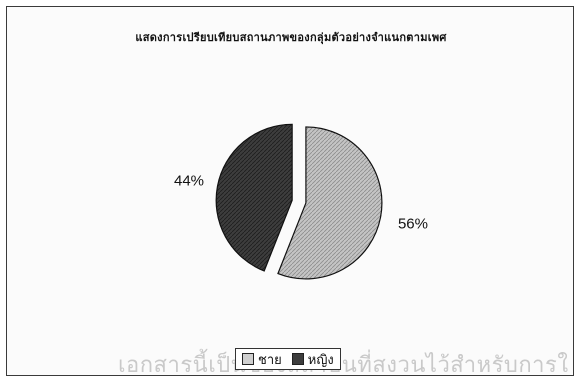 This screenshot has height=385, width=582. What do you see at coordinates (320, 360) in the screenshot?
I see `legend-label-female: หญิง` at bounding box center [320, 360].